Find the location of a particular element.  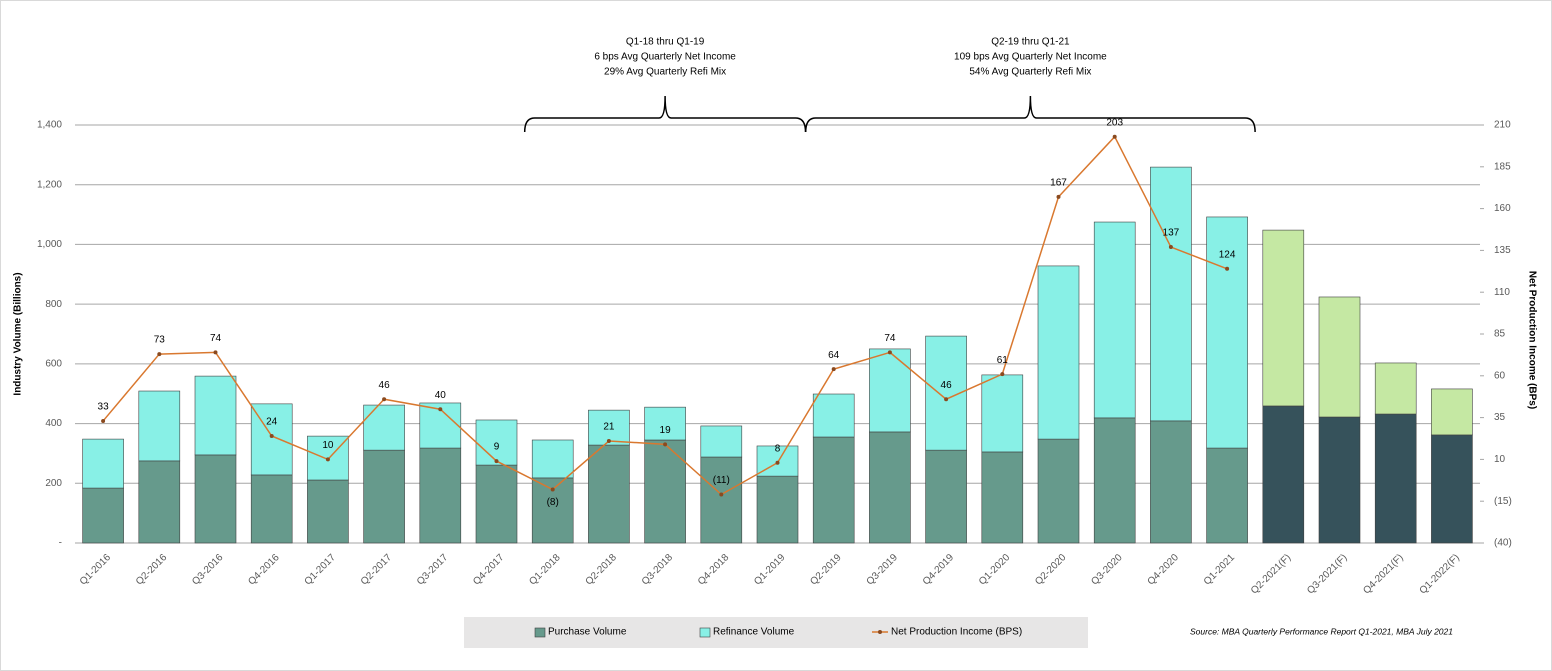

data-label: 40 is located at coordinates (441, 395).